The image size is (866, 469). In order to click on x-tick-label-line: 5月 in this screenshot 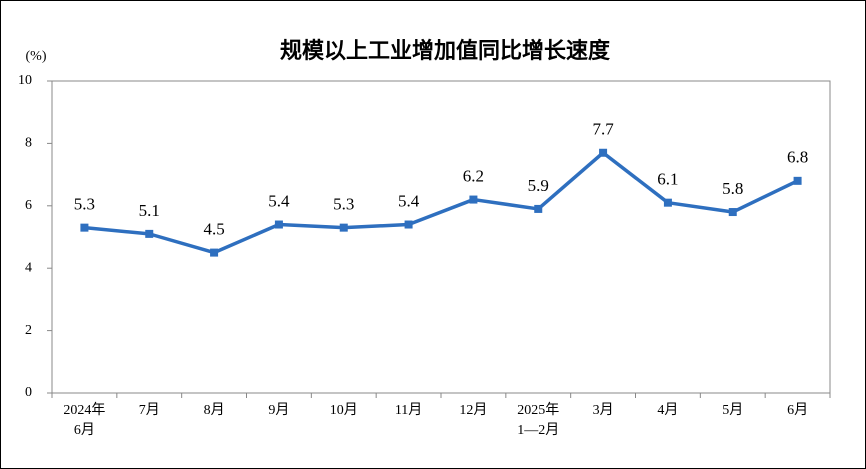, I will do `click(732, 410)`.